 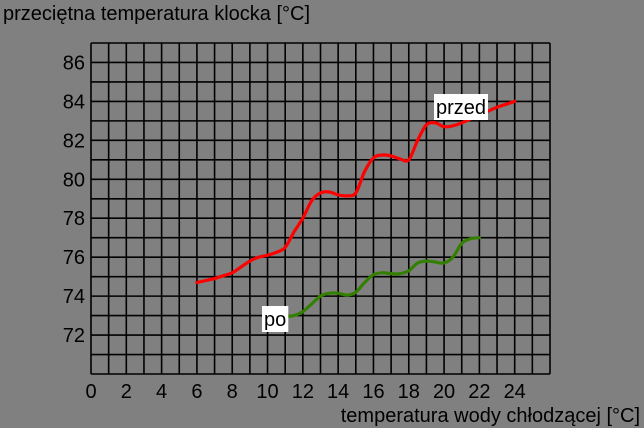 I want to click on x-tick-label: 20, so click(x=444, y=392).